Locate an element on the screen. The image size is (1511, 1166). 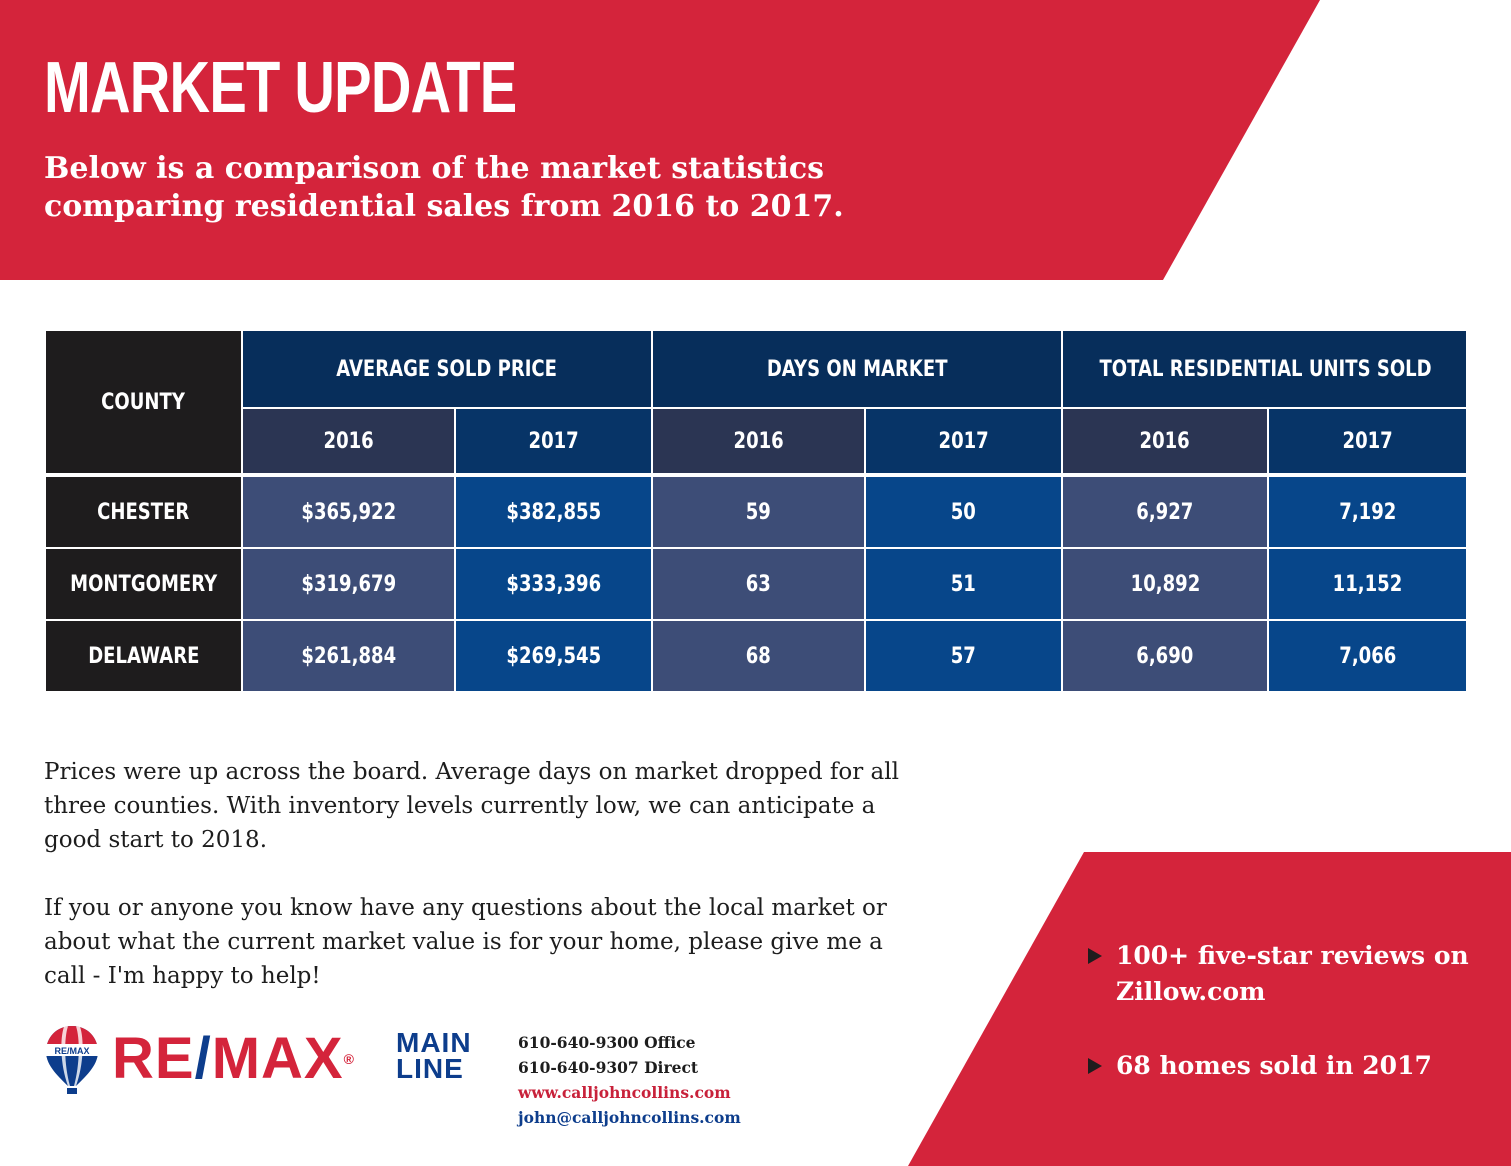
remax-main-line-logo: RE/MAX RE/MAX® MAIN LINE is located at coordinates (274, 1064).